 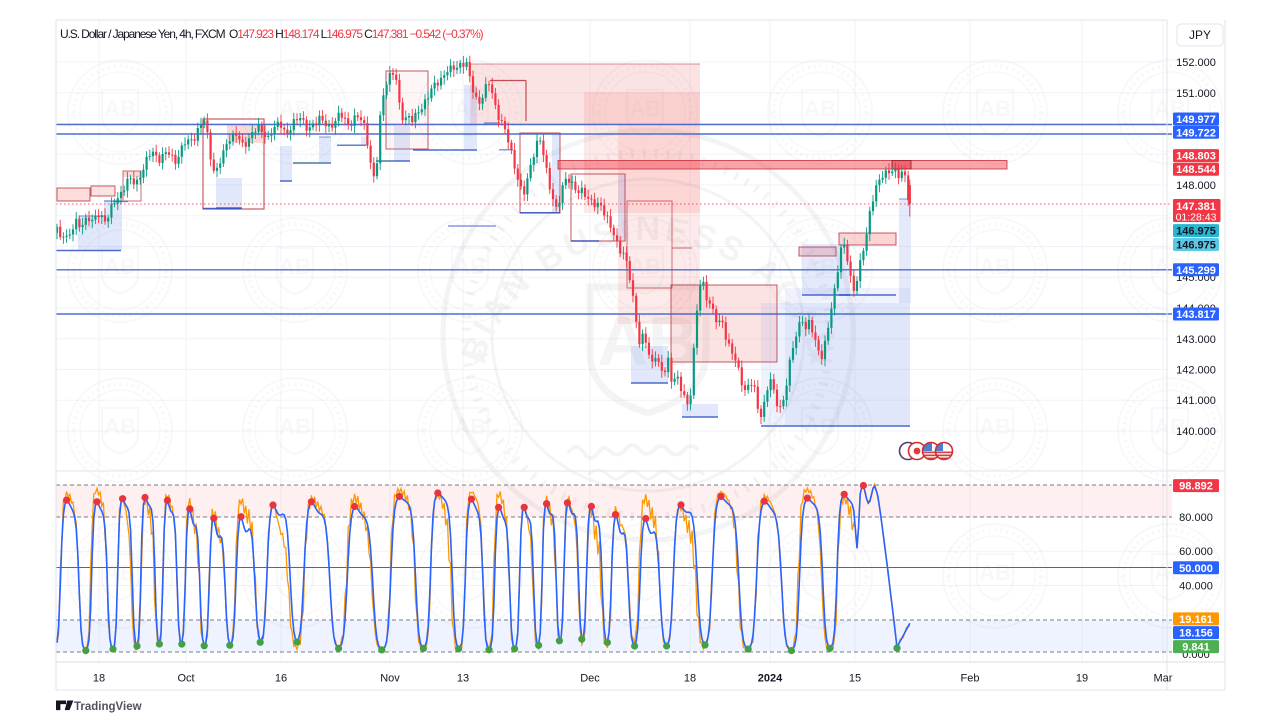 What do you see at coordinates (1196, 63) in the screenshot?
I see `svg-text: 152.000` at bounding box center [1196, 63].